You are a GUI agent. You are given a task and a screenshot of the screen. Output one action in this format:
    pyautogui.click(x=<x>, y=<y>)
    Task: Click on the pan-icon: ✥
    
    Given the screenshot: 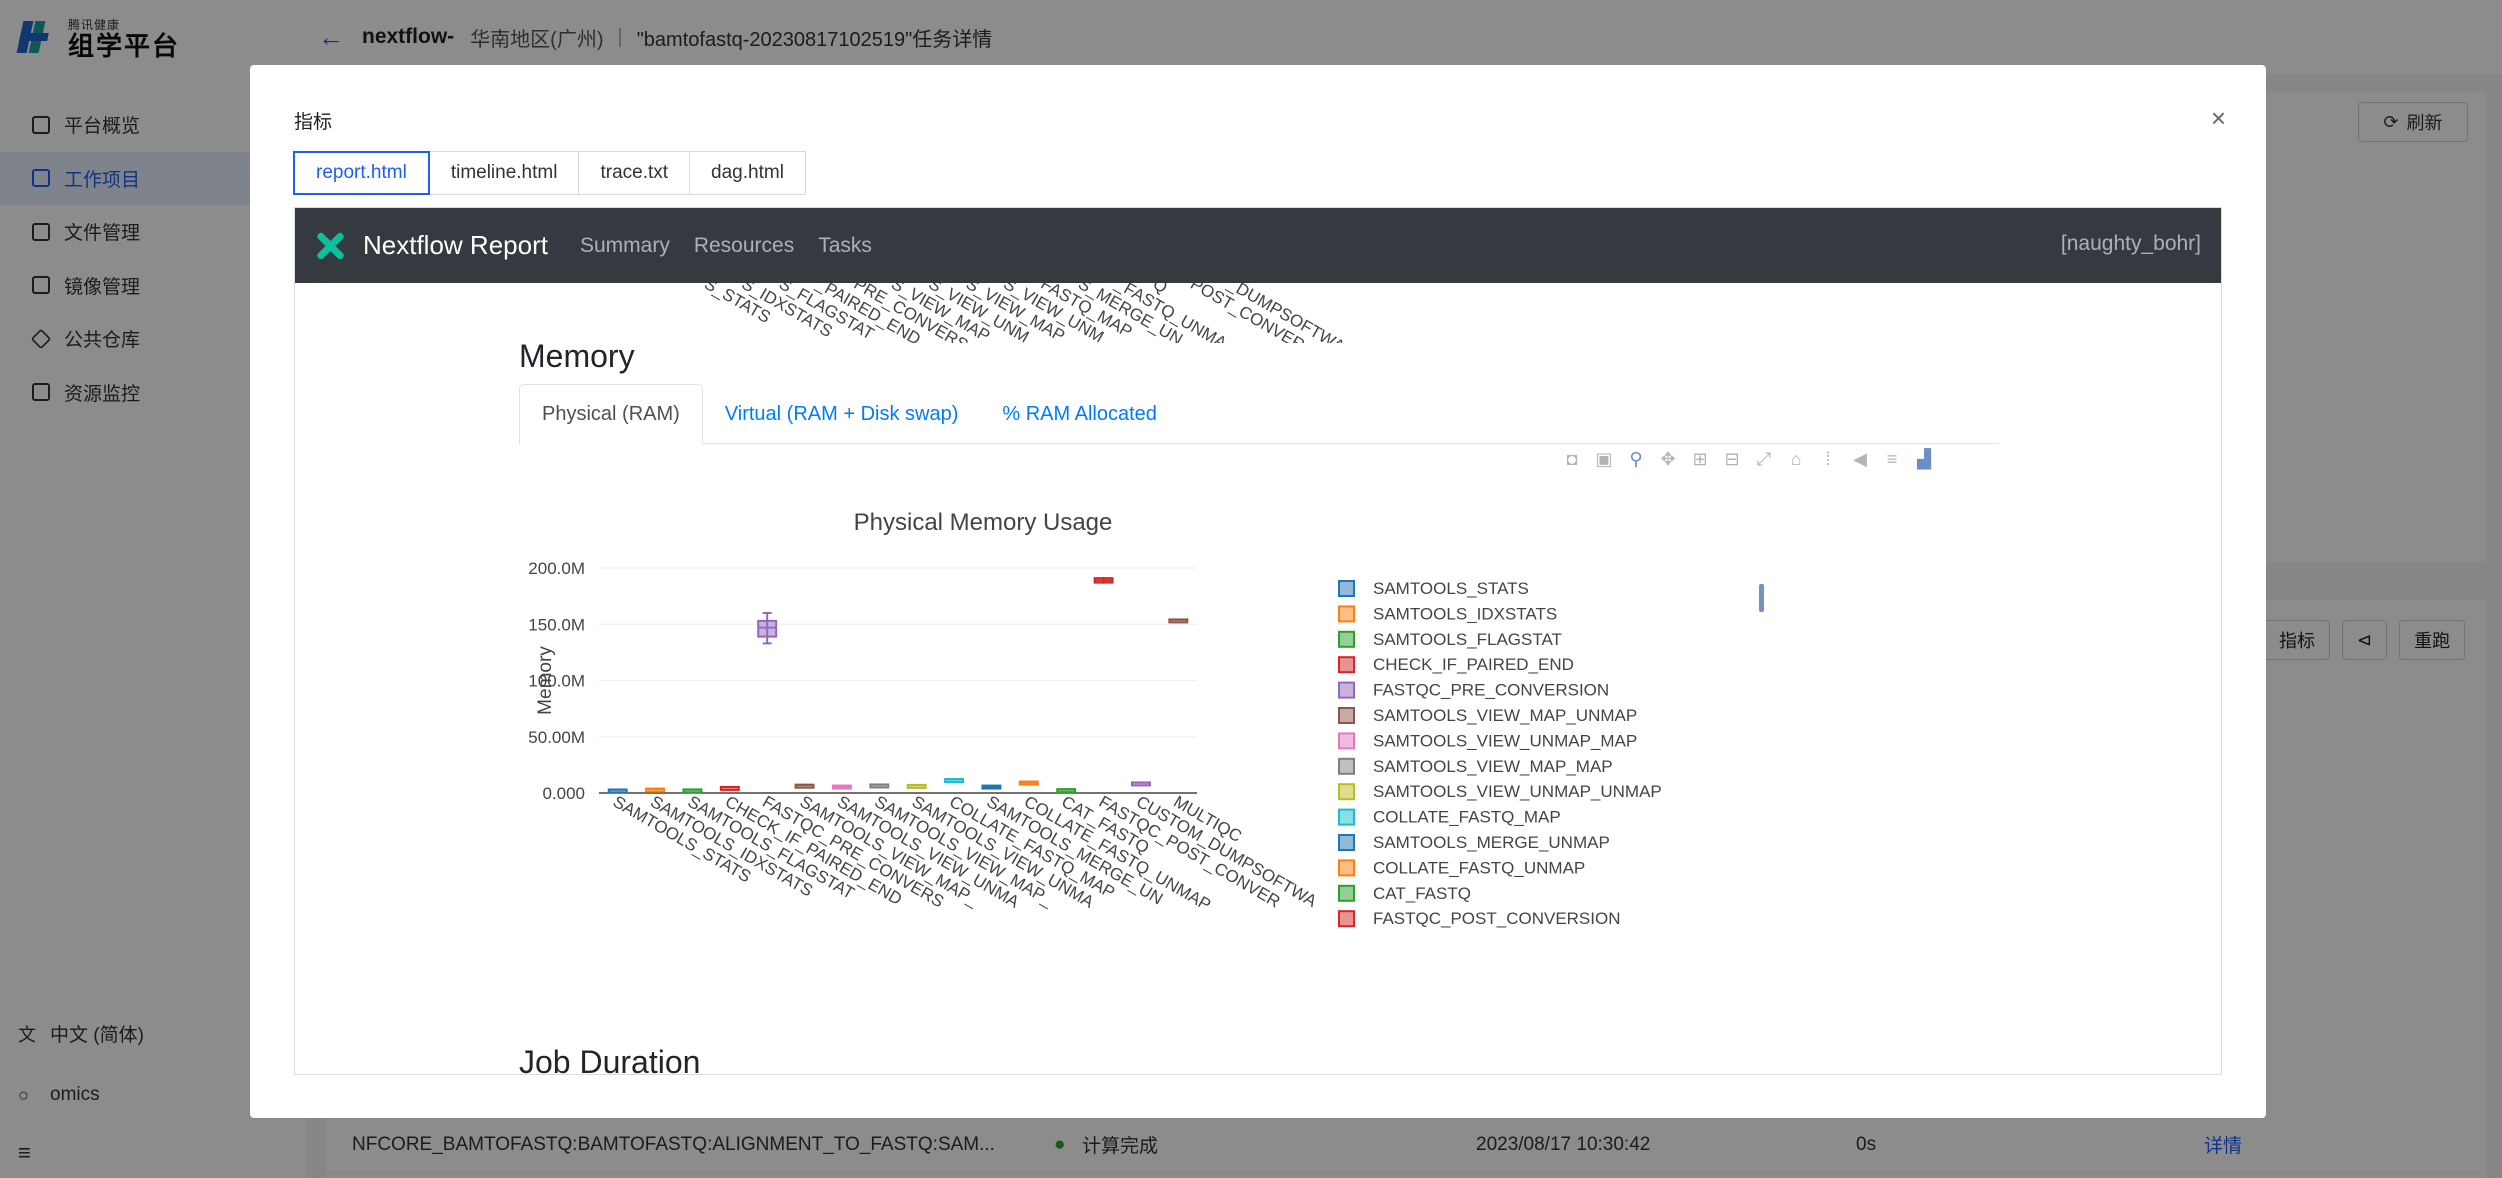 What is the action you would take?
    pyautogui.click(x=1668, y=458)
    